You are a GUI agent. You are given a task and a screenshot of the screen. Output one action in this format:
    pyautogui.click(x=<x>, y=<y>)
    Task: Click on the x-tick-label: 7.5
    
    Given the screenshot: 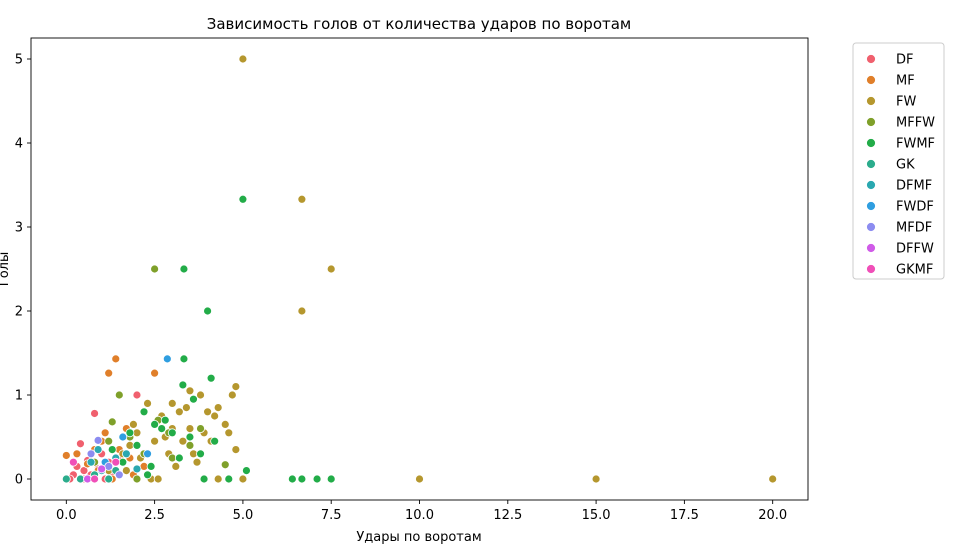 What is the action you would take?
    pyautogui.click(x=331, y=515)
    